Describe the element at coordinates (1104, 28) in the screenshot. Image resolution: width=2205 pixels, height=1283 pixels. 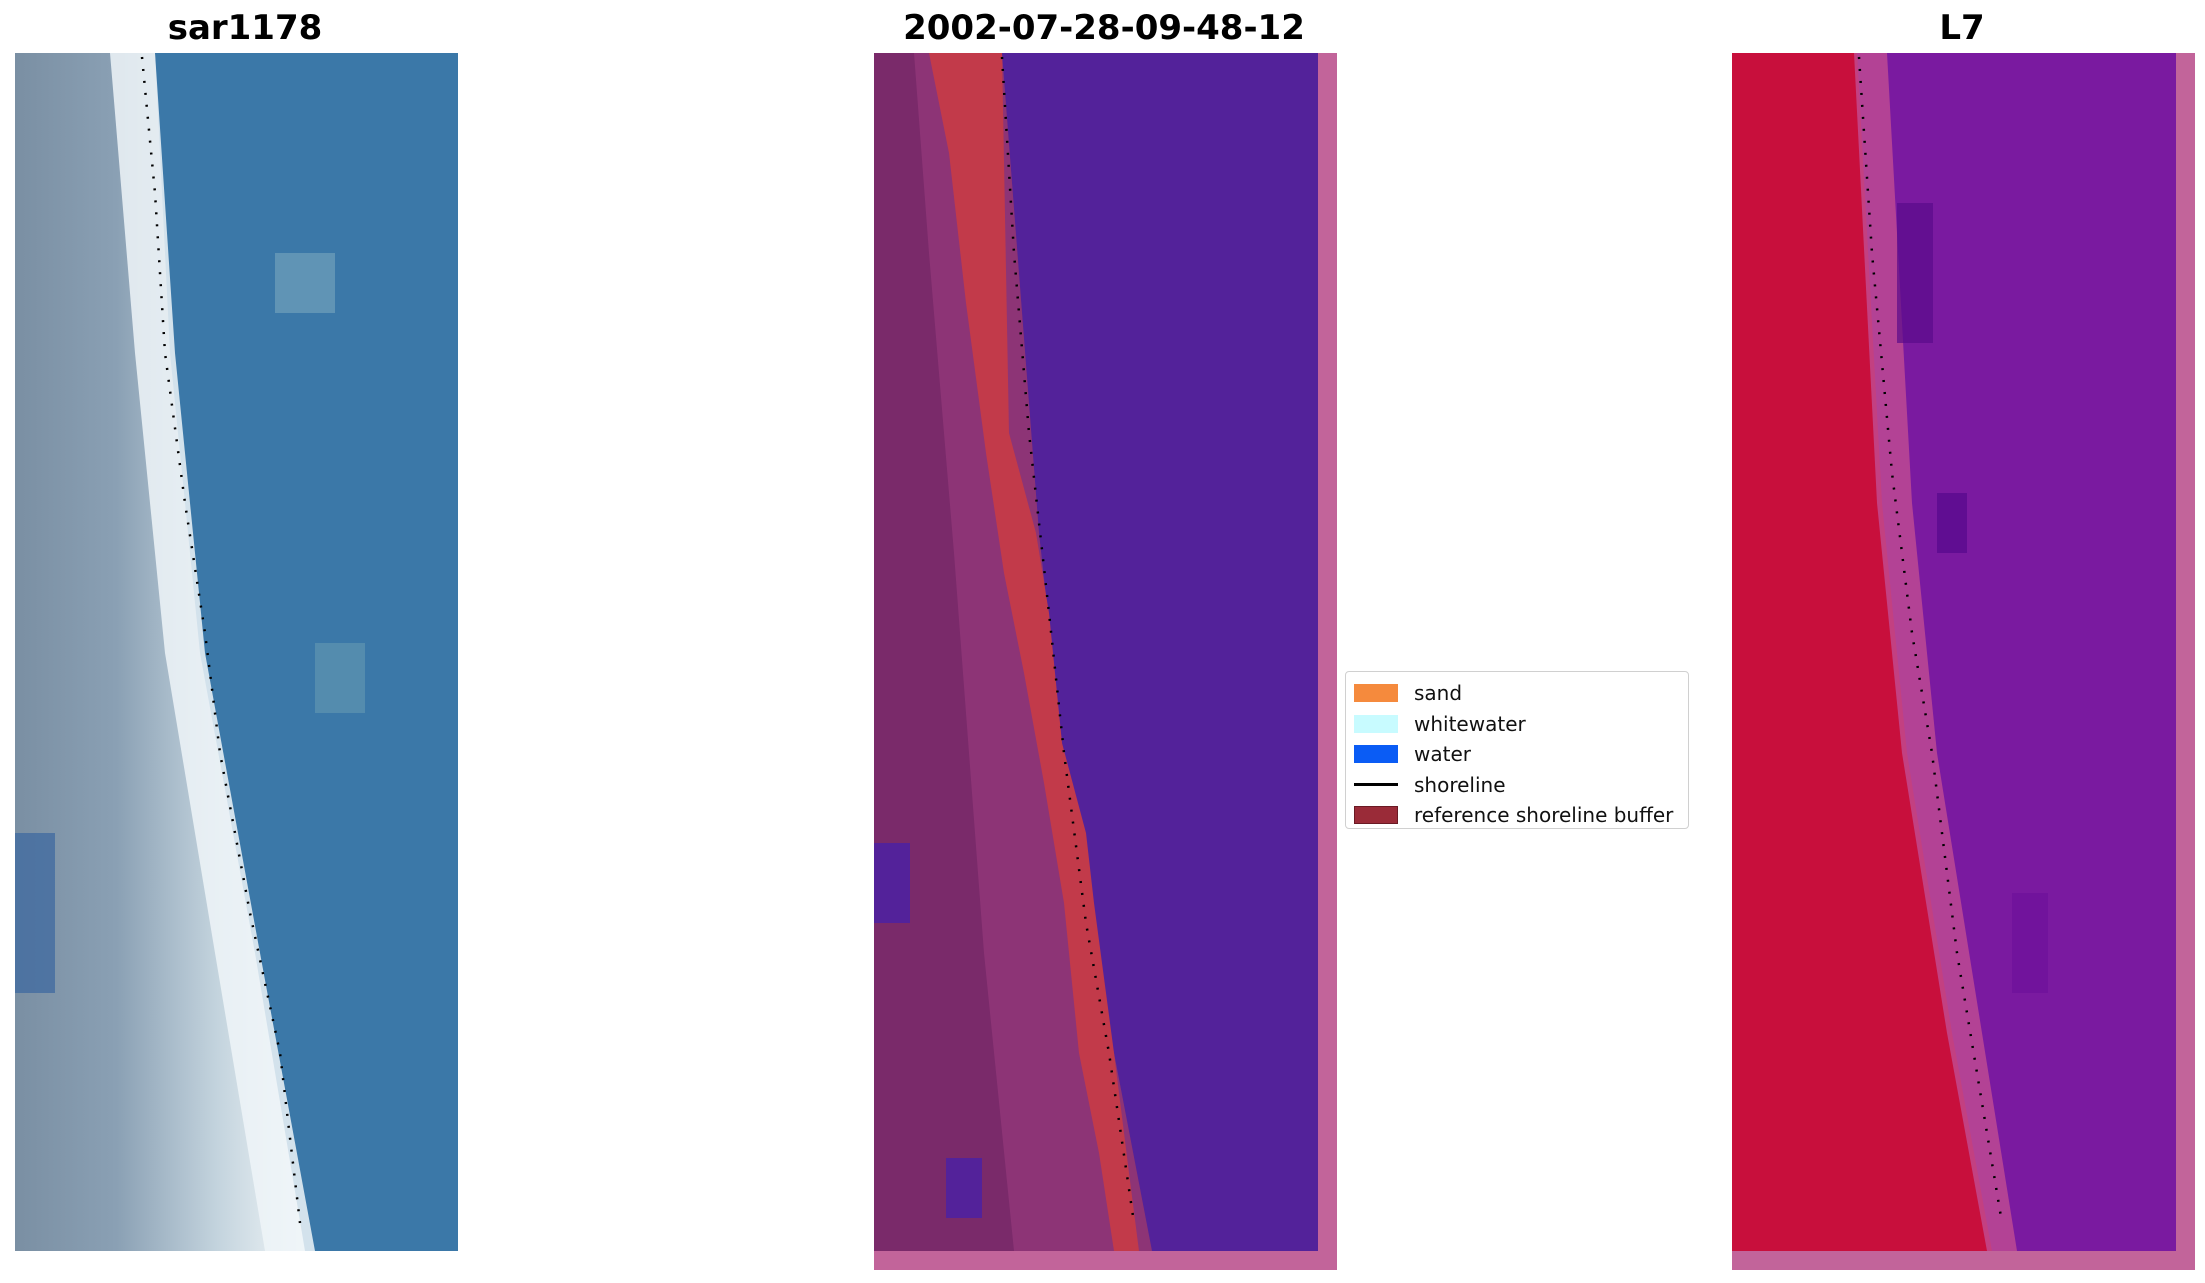
I see `panel-title-classified: 2002-07-28-09-48-12` at that location.